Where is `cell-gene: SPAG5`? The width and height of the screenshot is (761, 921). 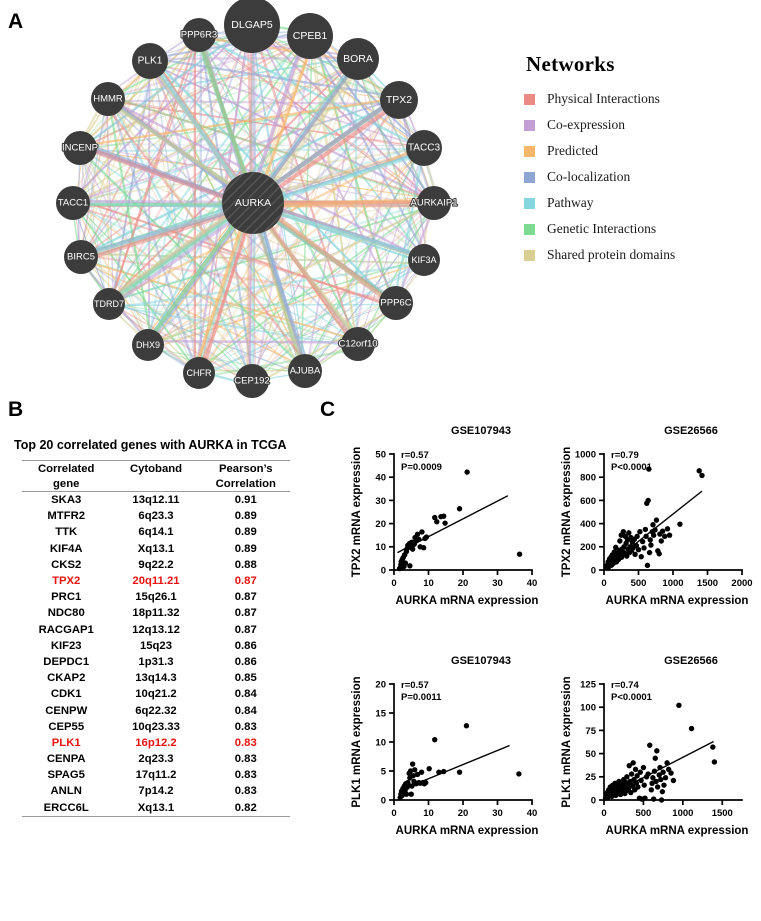 cell-gene: SPAG5 is located at coordinates (66, 775).